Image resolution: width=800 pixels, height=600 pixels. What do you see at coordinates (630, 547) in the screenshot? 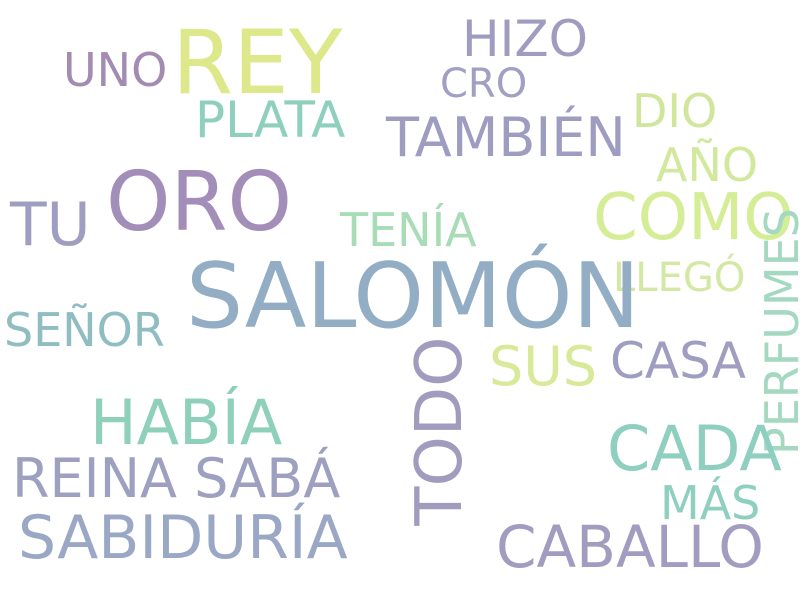
I see `word-caballo: CABALLO` at bounding box center [630, 547].